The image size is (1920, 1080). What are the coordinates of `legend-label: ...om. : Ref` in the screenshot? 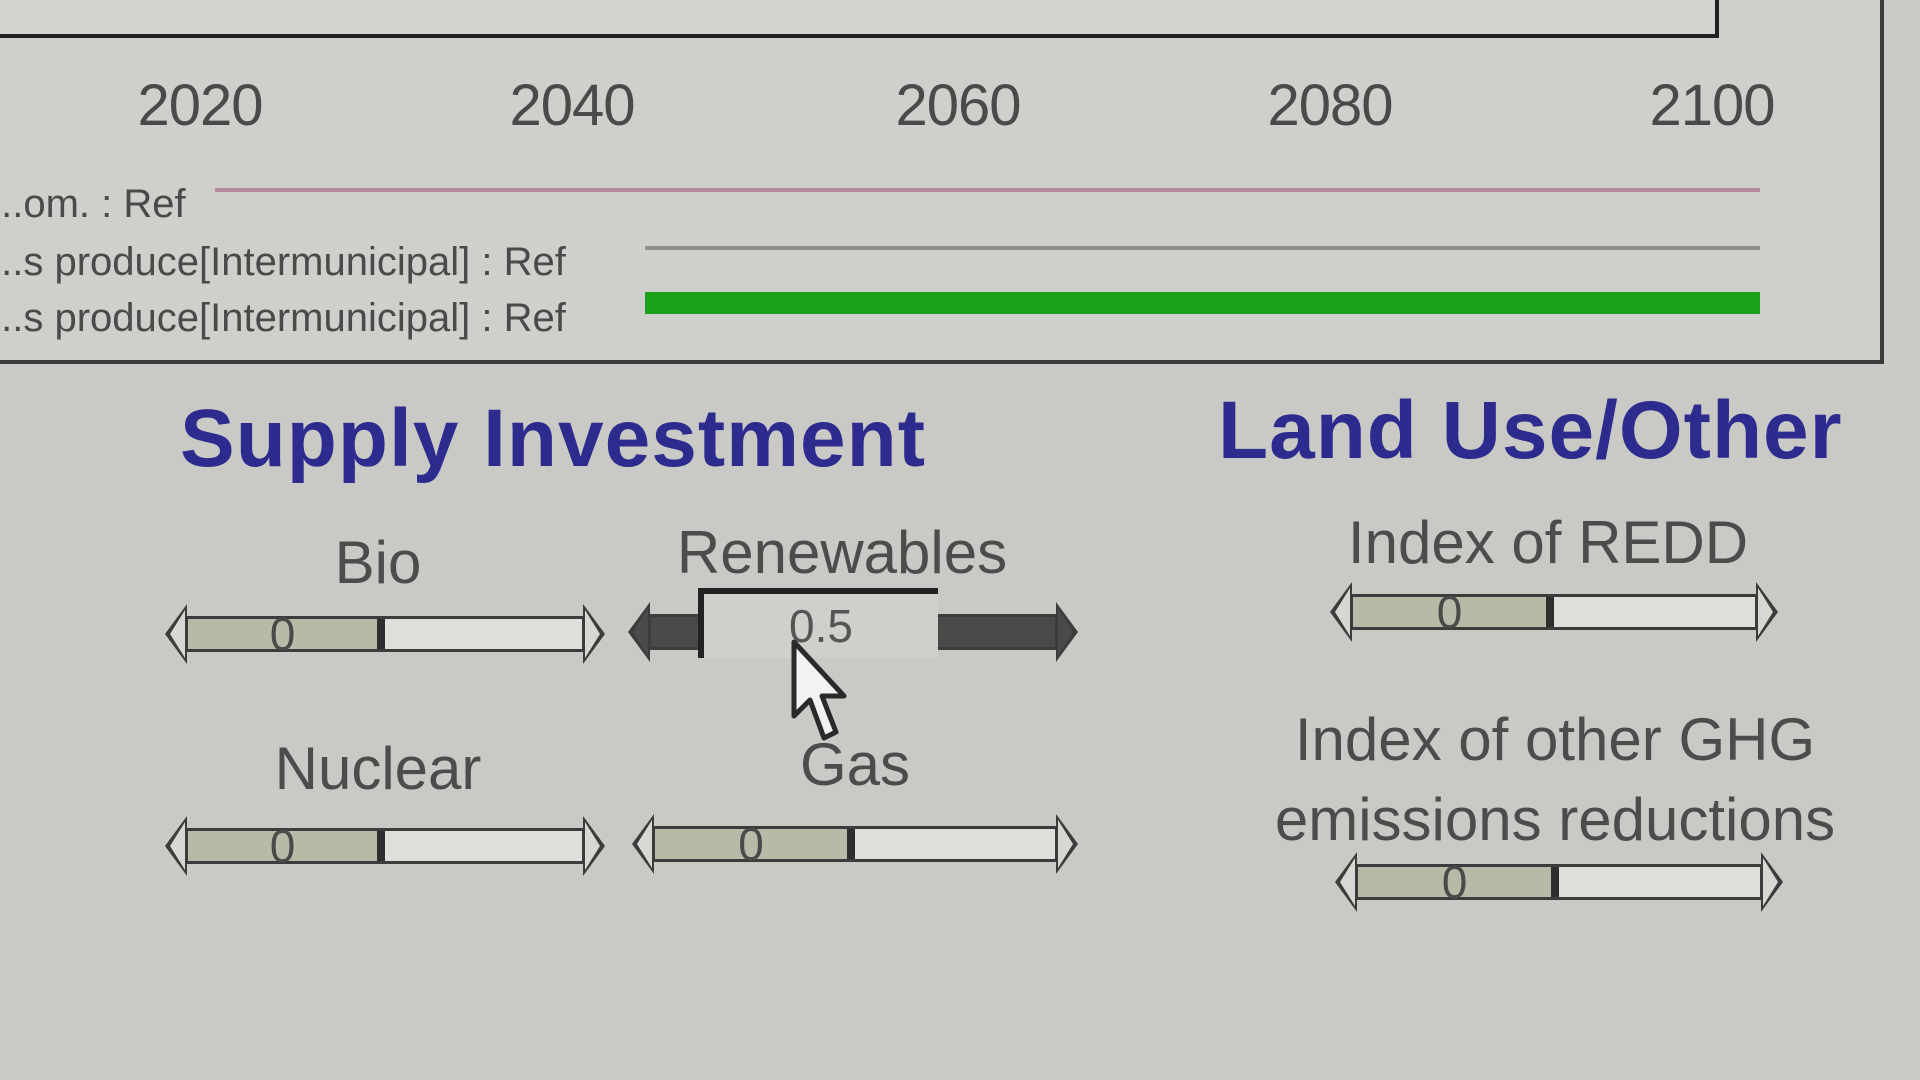 It's located at (93, 204).